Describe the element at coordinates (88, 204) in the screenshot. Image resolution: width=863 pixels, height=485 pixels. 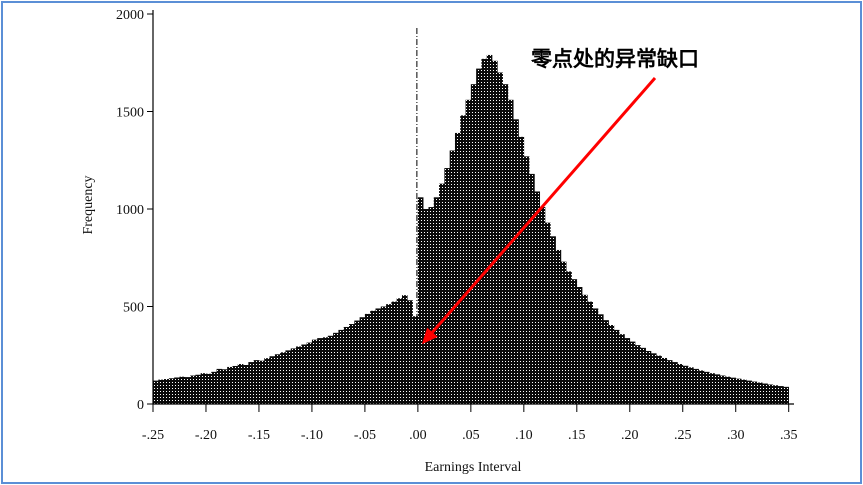
I see `y-axis-title: Frequency` at that location.